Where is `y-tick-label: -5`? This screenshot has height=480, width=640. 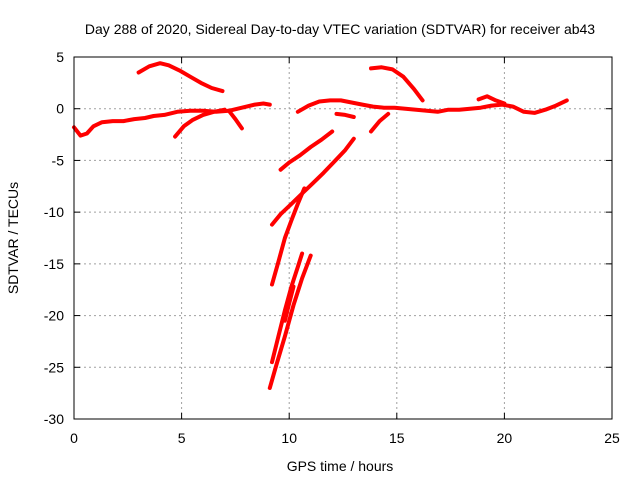
y-tick-label: -5 is located at coordinates (58, 160).